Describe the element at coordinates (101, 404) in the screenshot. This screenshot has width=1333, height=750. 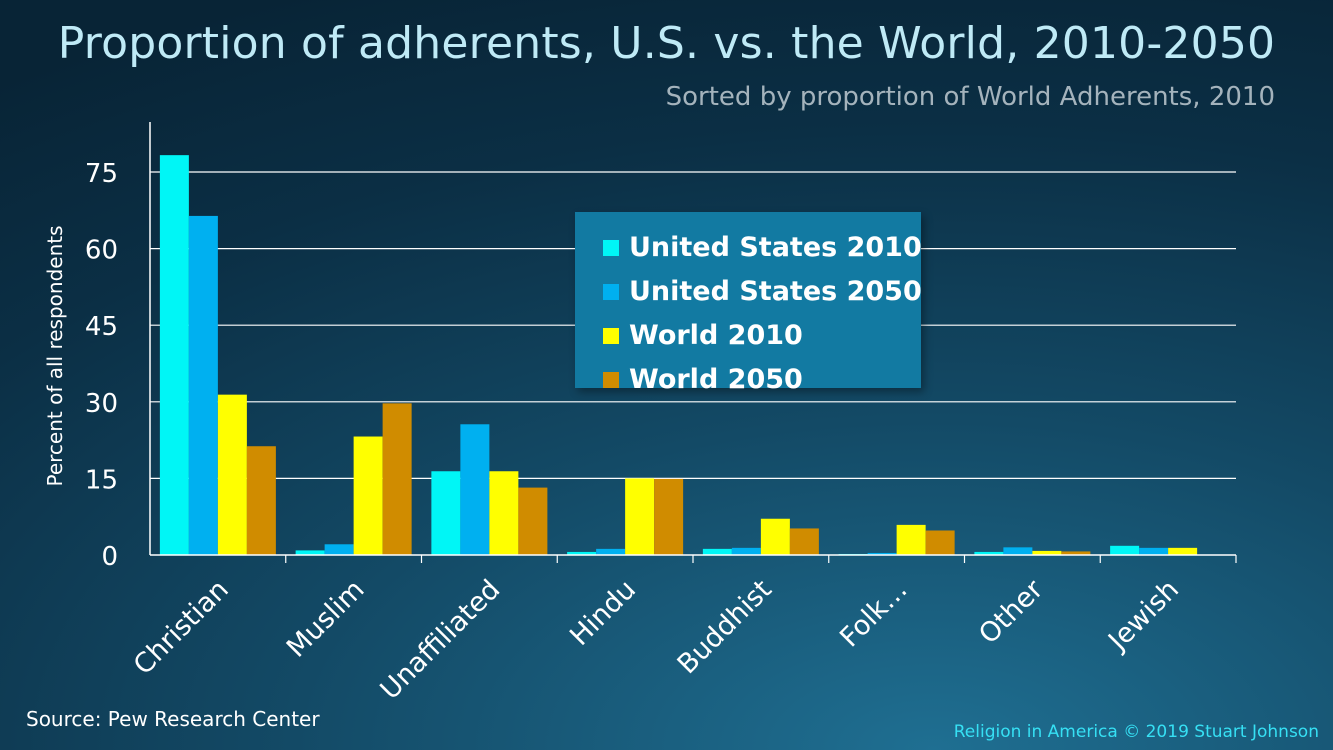
I see `y-tick-label: 30` at that location.